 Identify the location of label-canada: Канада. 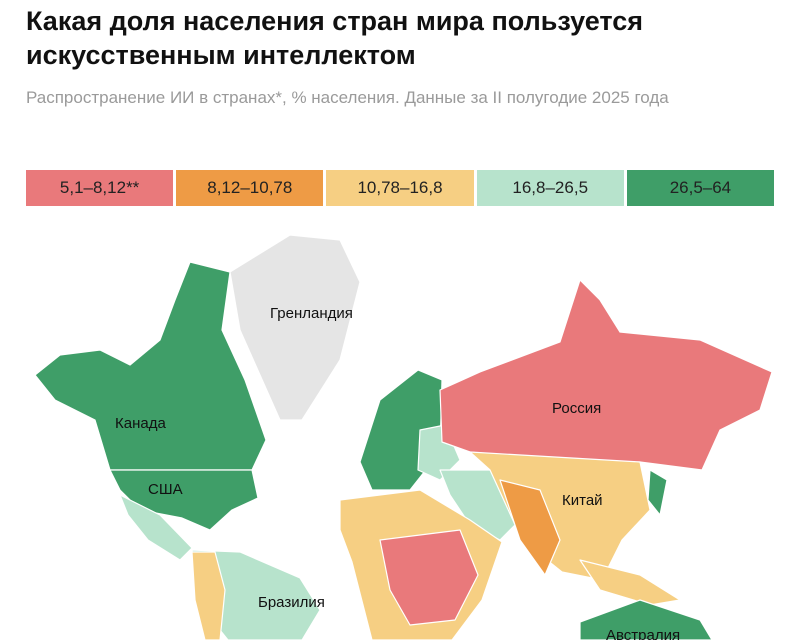
(140, 423).